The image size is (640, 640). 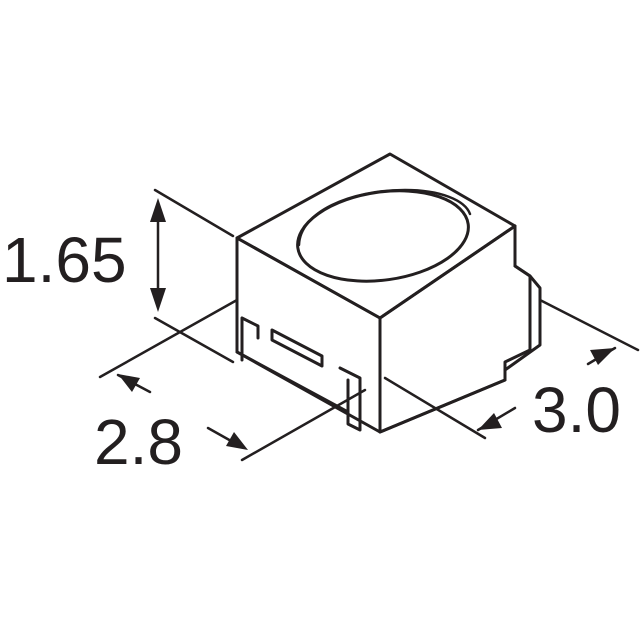 I want to click on height-ext-bottom, so click(x=194, y=340).